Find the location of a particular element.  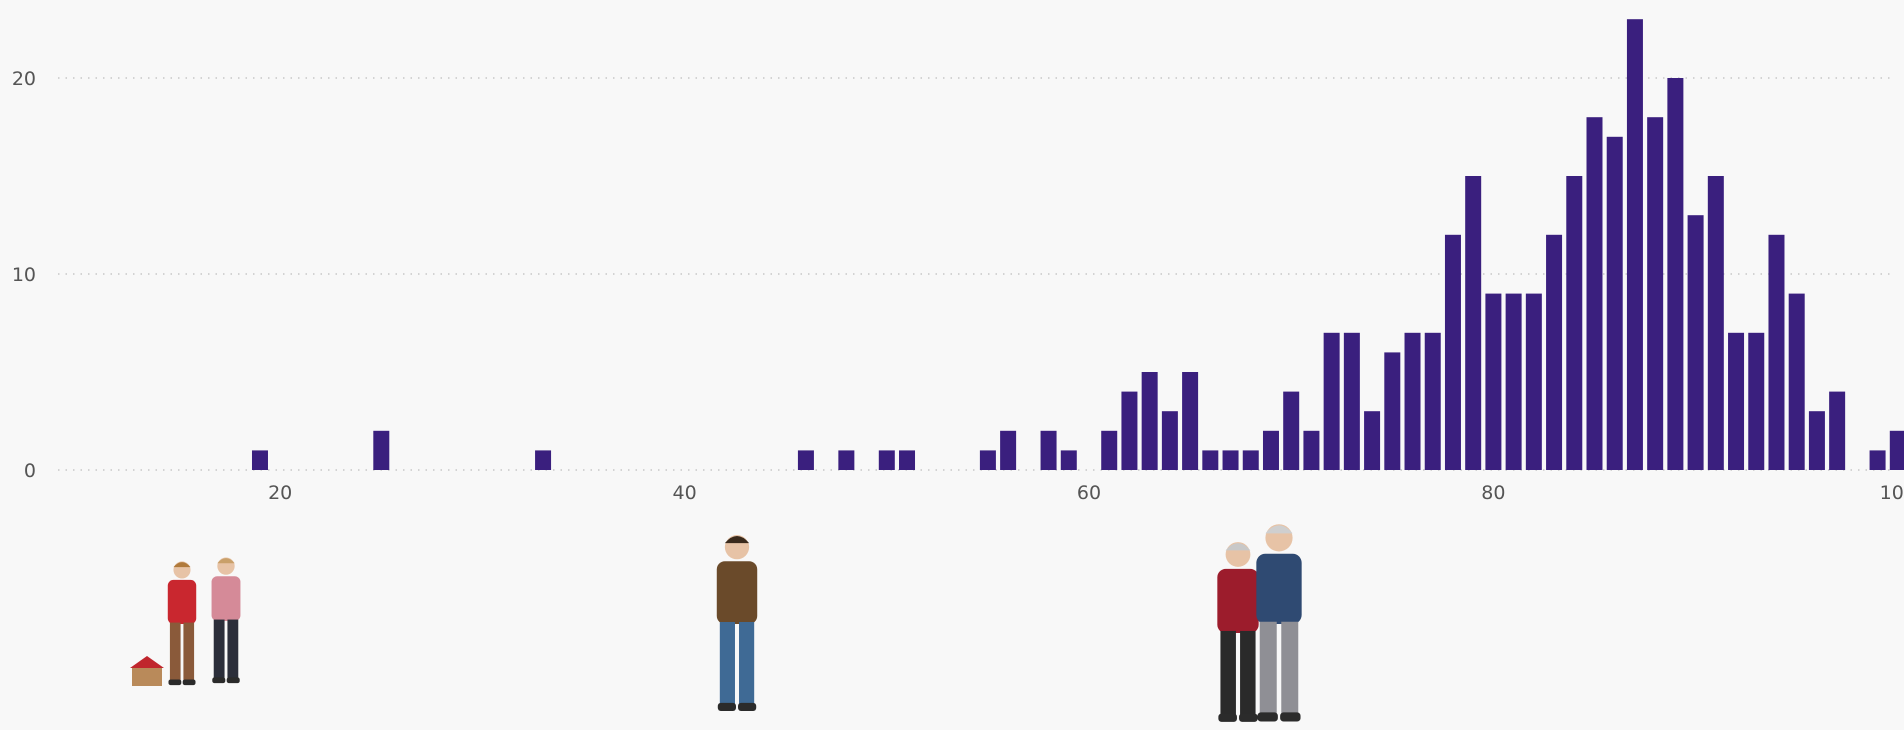

toy-box is located at coordinates (147, 677).